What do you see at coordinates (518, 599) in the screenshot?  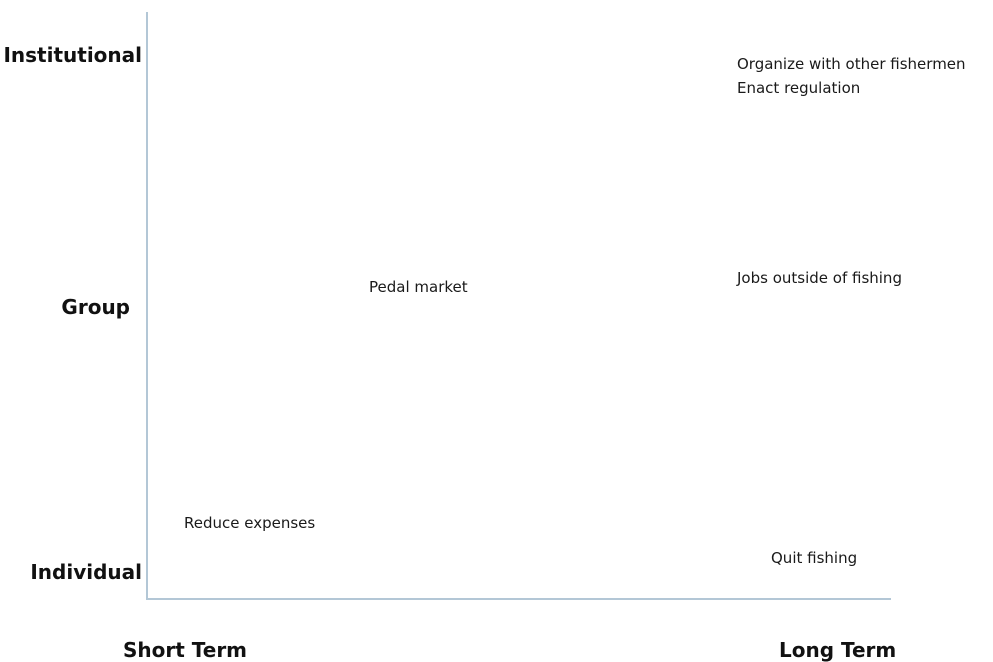 I see `x-axis-line` at bounding box center [518, 599].